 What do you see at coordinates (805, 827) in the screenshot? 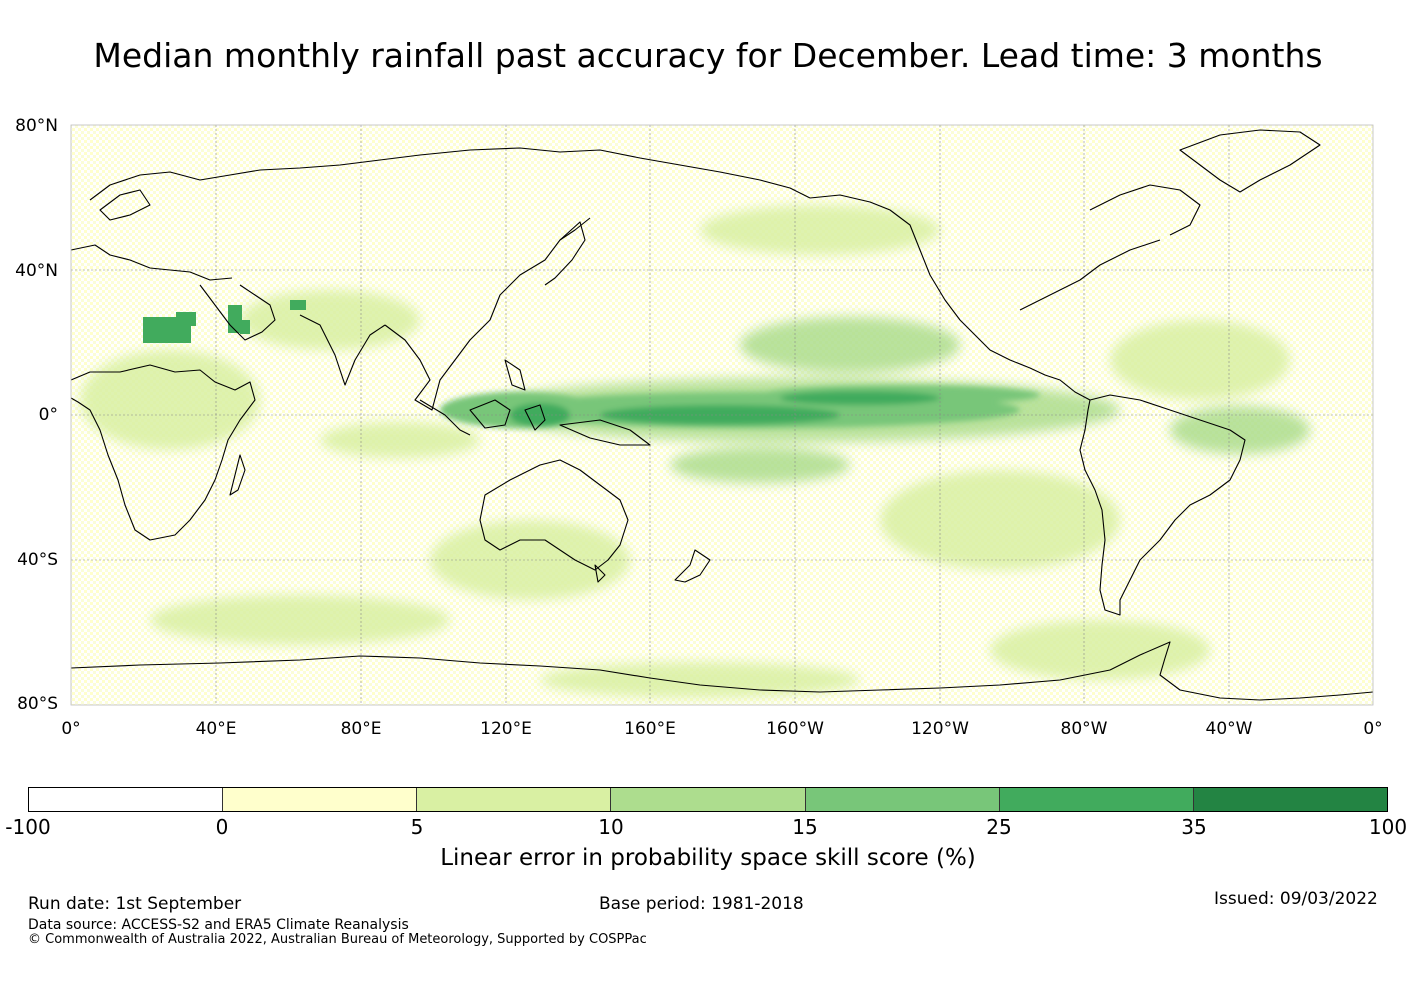
I see `colorbar-tick: 15` at bounding box center [805, 827].